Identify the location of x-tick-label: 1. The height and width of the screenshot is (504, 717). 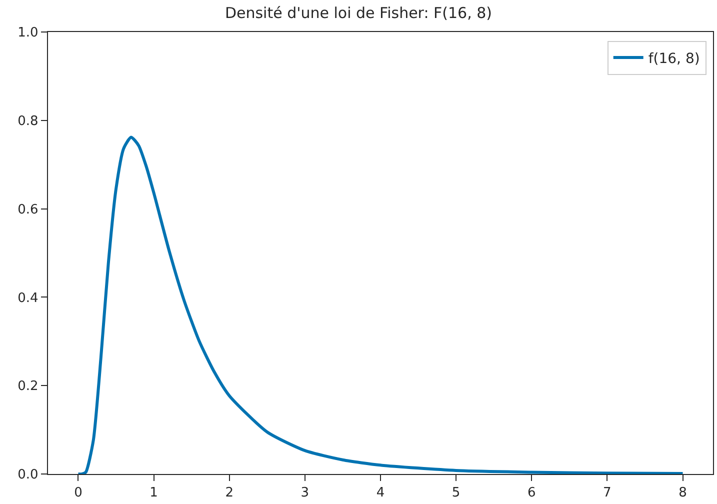
(154, 493).